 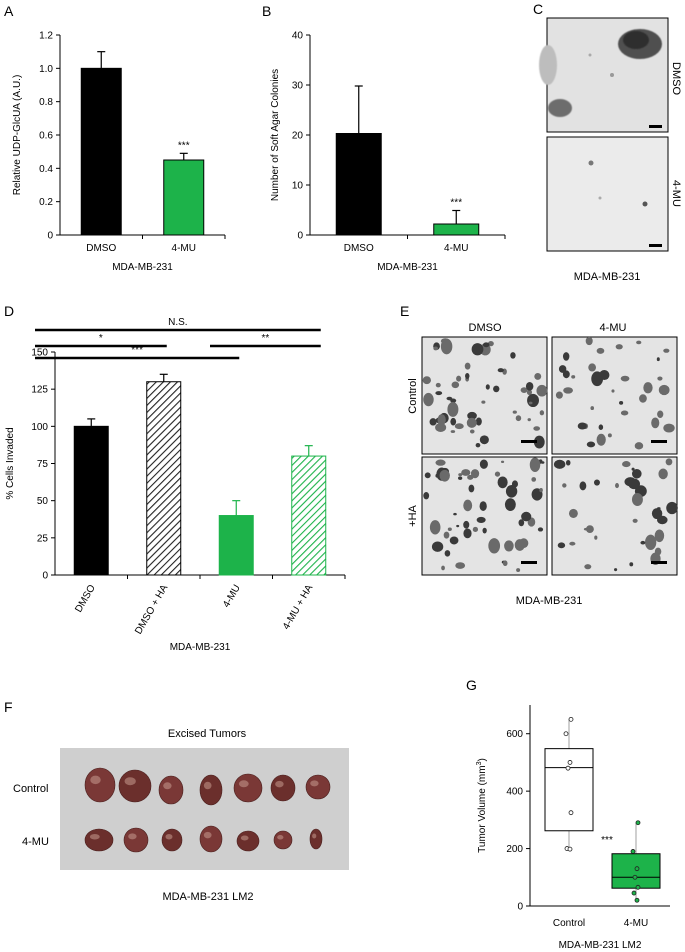 I want to click on x-tick-label: 4-MU + HA, so click(x=298, y=607).